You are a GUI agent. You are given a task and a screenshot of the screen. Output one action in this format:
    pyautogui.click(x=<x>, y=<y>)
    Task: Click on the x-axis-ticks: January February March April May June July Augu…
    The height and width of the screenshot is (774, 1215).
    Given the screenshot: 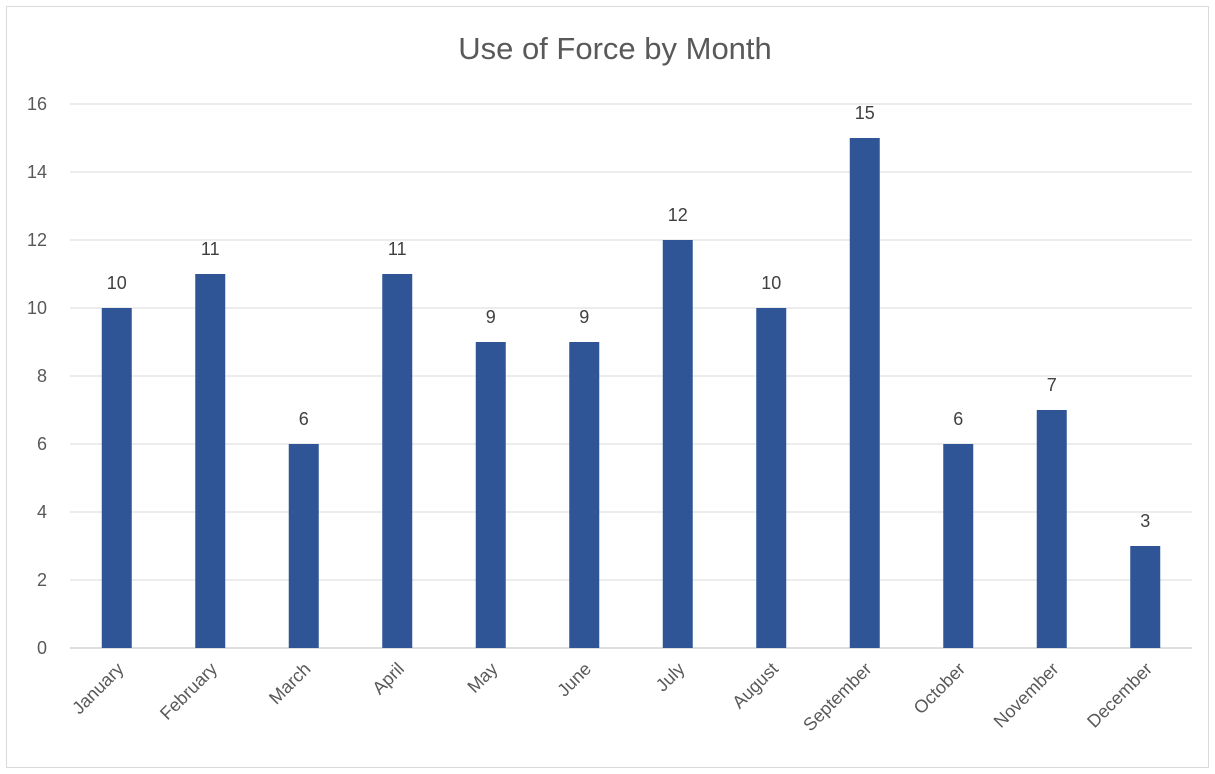 What is the action you would take?
    pyautogui.click(x=612, y=697)
    